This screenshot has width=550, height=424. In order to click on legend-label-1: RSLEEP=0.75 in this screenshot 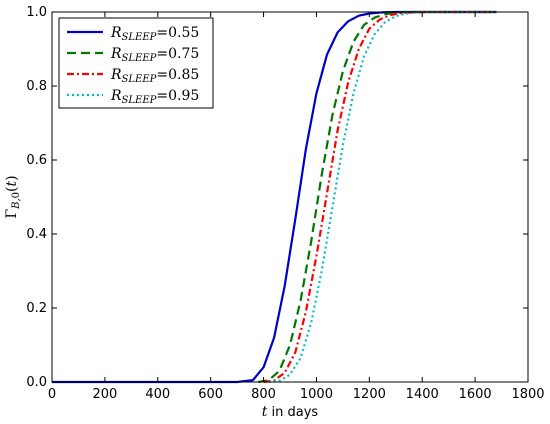, I will do `click(154, 55)`.